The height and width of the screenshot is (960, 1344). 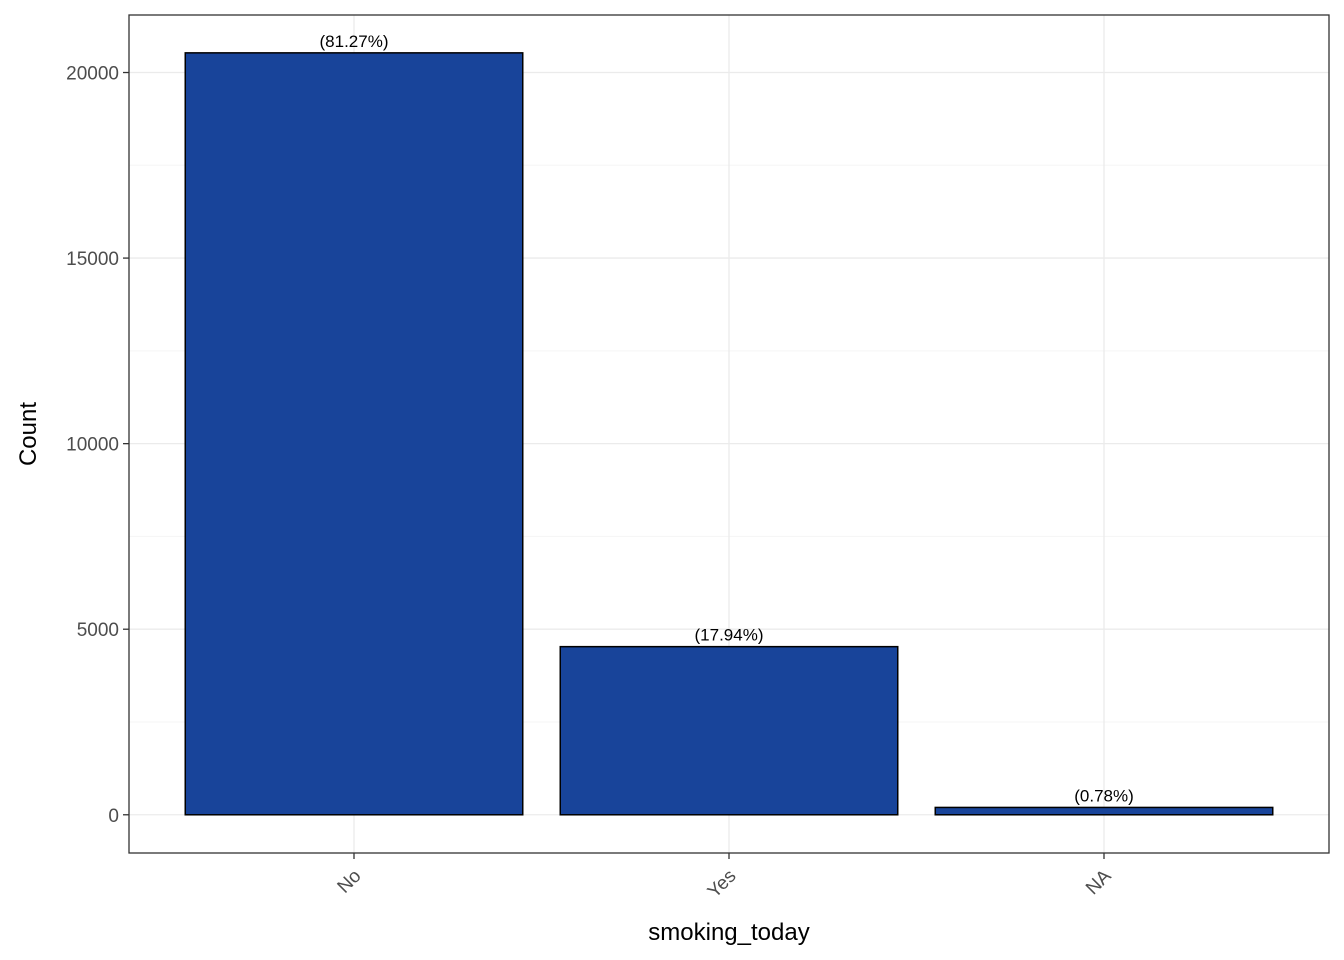 What do you see at coordinates (92, 74) in the screenshot?
I see `y-tick-label: 20000` at bounding box center [92, 74].